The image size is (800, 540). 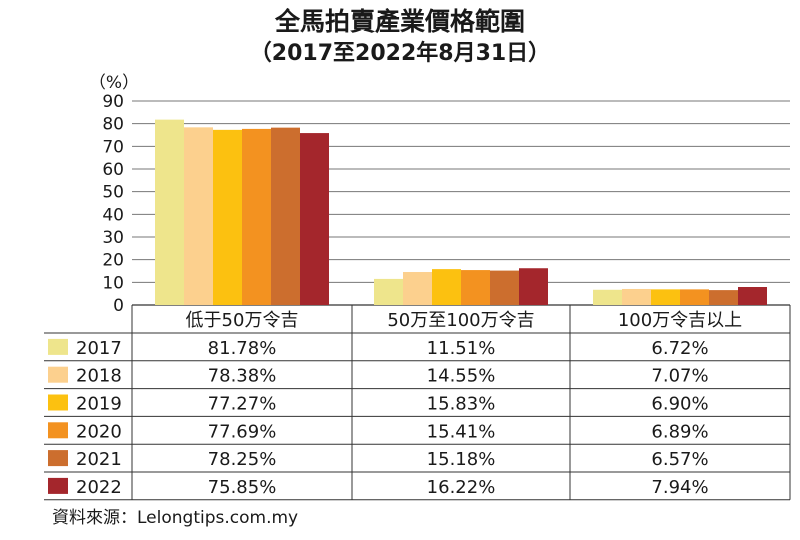 I want to click on legend-label-2020: 2020, so click(x=99, y=431).